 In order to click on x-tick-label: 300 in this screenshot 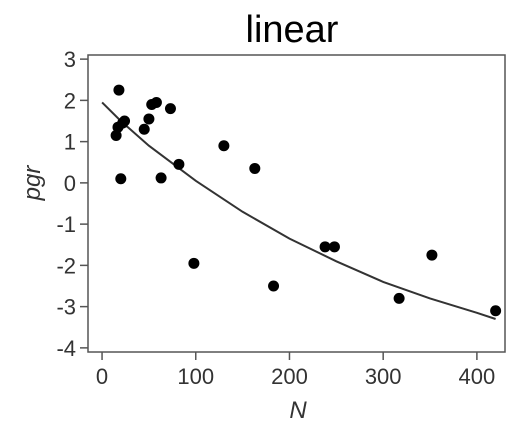, I will do `click(383, 376)`.